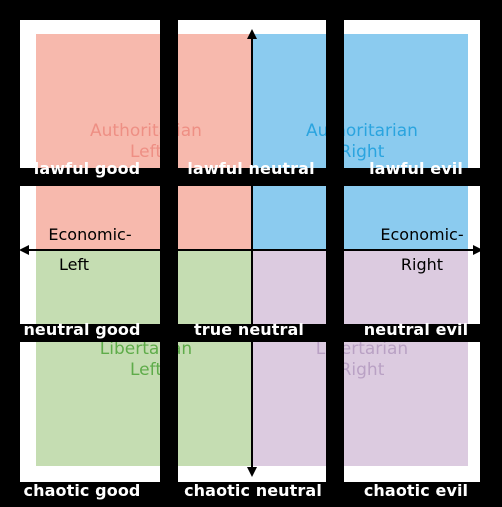  What do you see at coordinates (416, 490) in the screenshot?
I see `cell-label-chaotic-evil: chaotic evil` at bounding box center [416, 490].